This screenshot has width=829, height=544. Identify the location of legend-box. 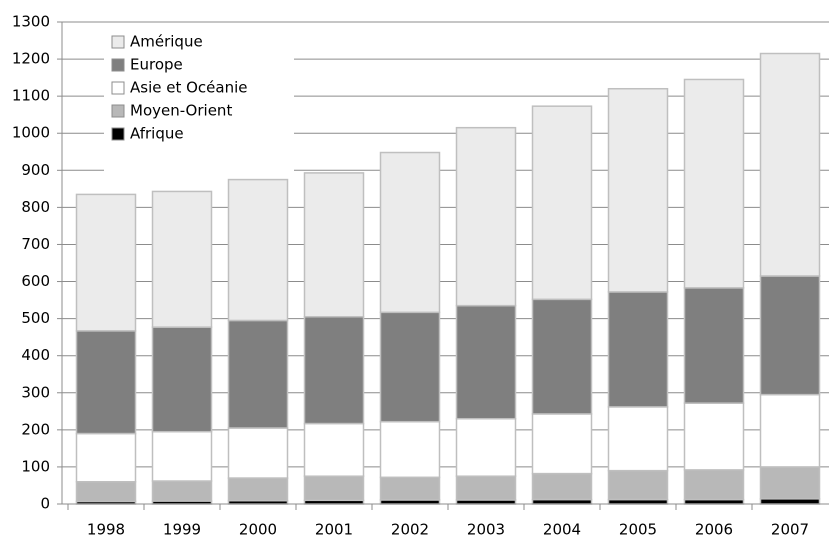
(199, 101).